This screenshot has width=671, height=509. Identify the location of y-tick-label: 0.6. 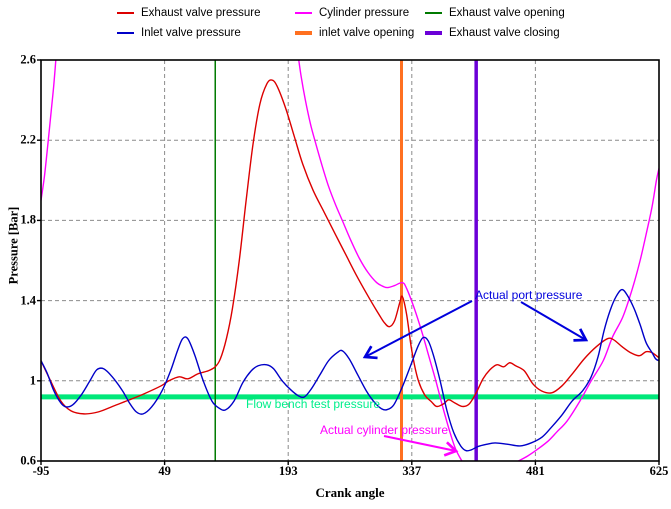
(28, 460).